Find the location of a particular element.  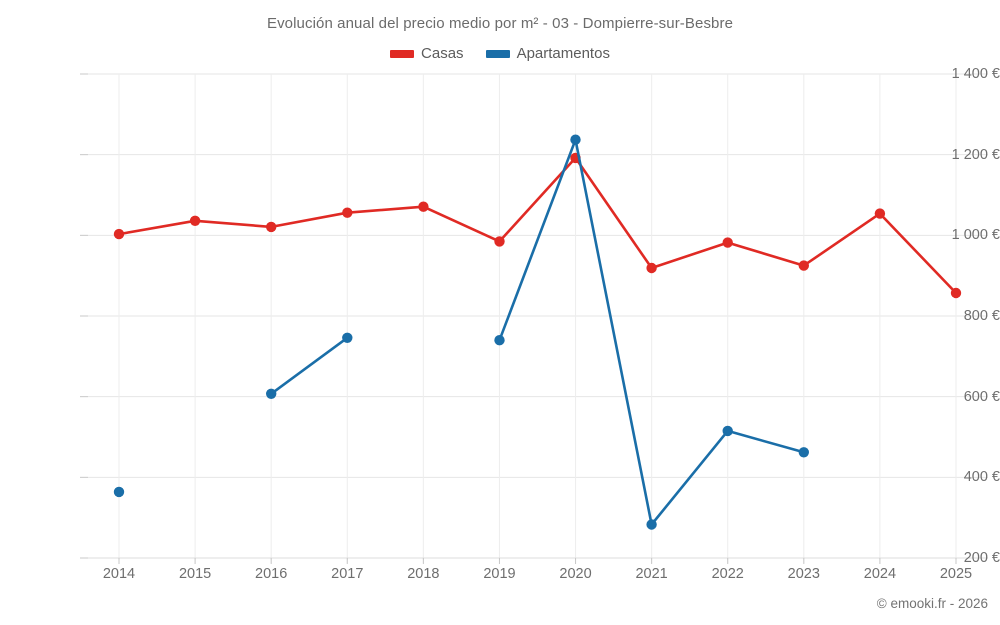

x-axis-tick-label: 2014 is located at coordinates (119, 574).